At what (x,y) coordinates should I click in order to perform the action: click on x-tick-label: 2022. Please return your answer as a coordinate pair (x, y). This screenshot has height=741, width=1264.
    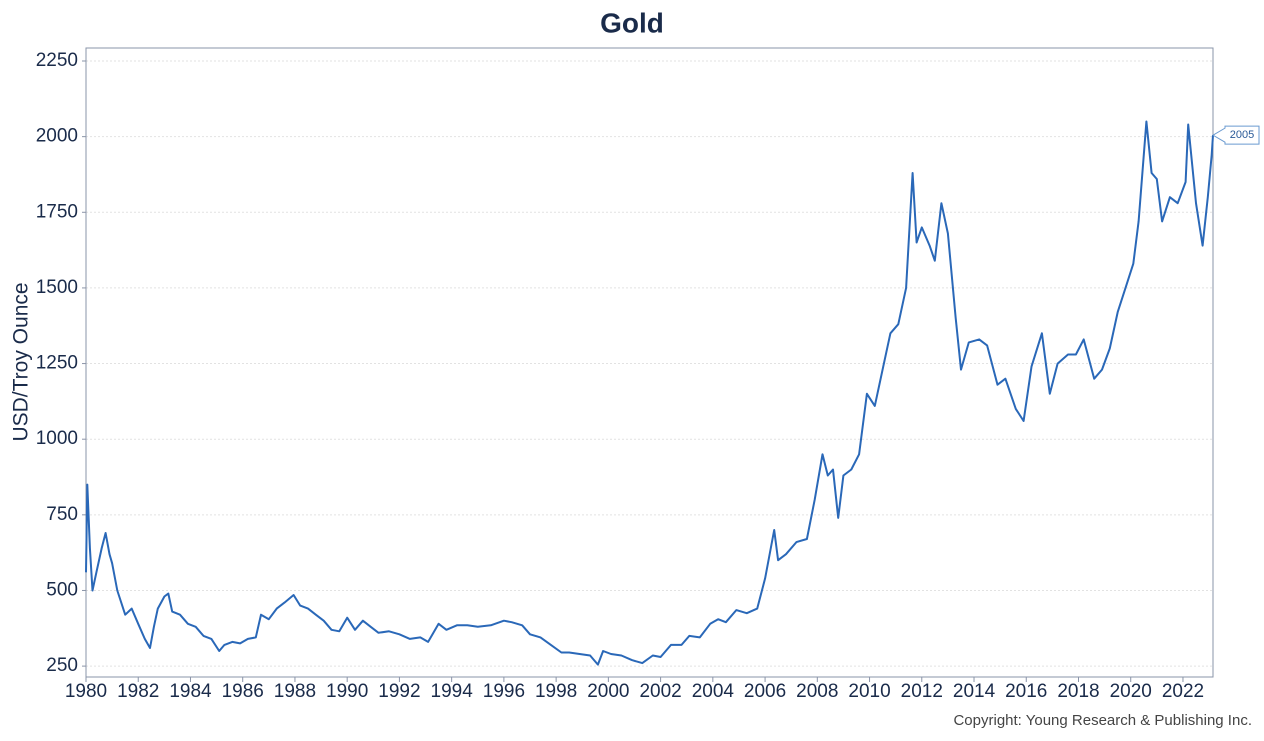
    Looking at the image, I should click on (1183, 691).